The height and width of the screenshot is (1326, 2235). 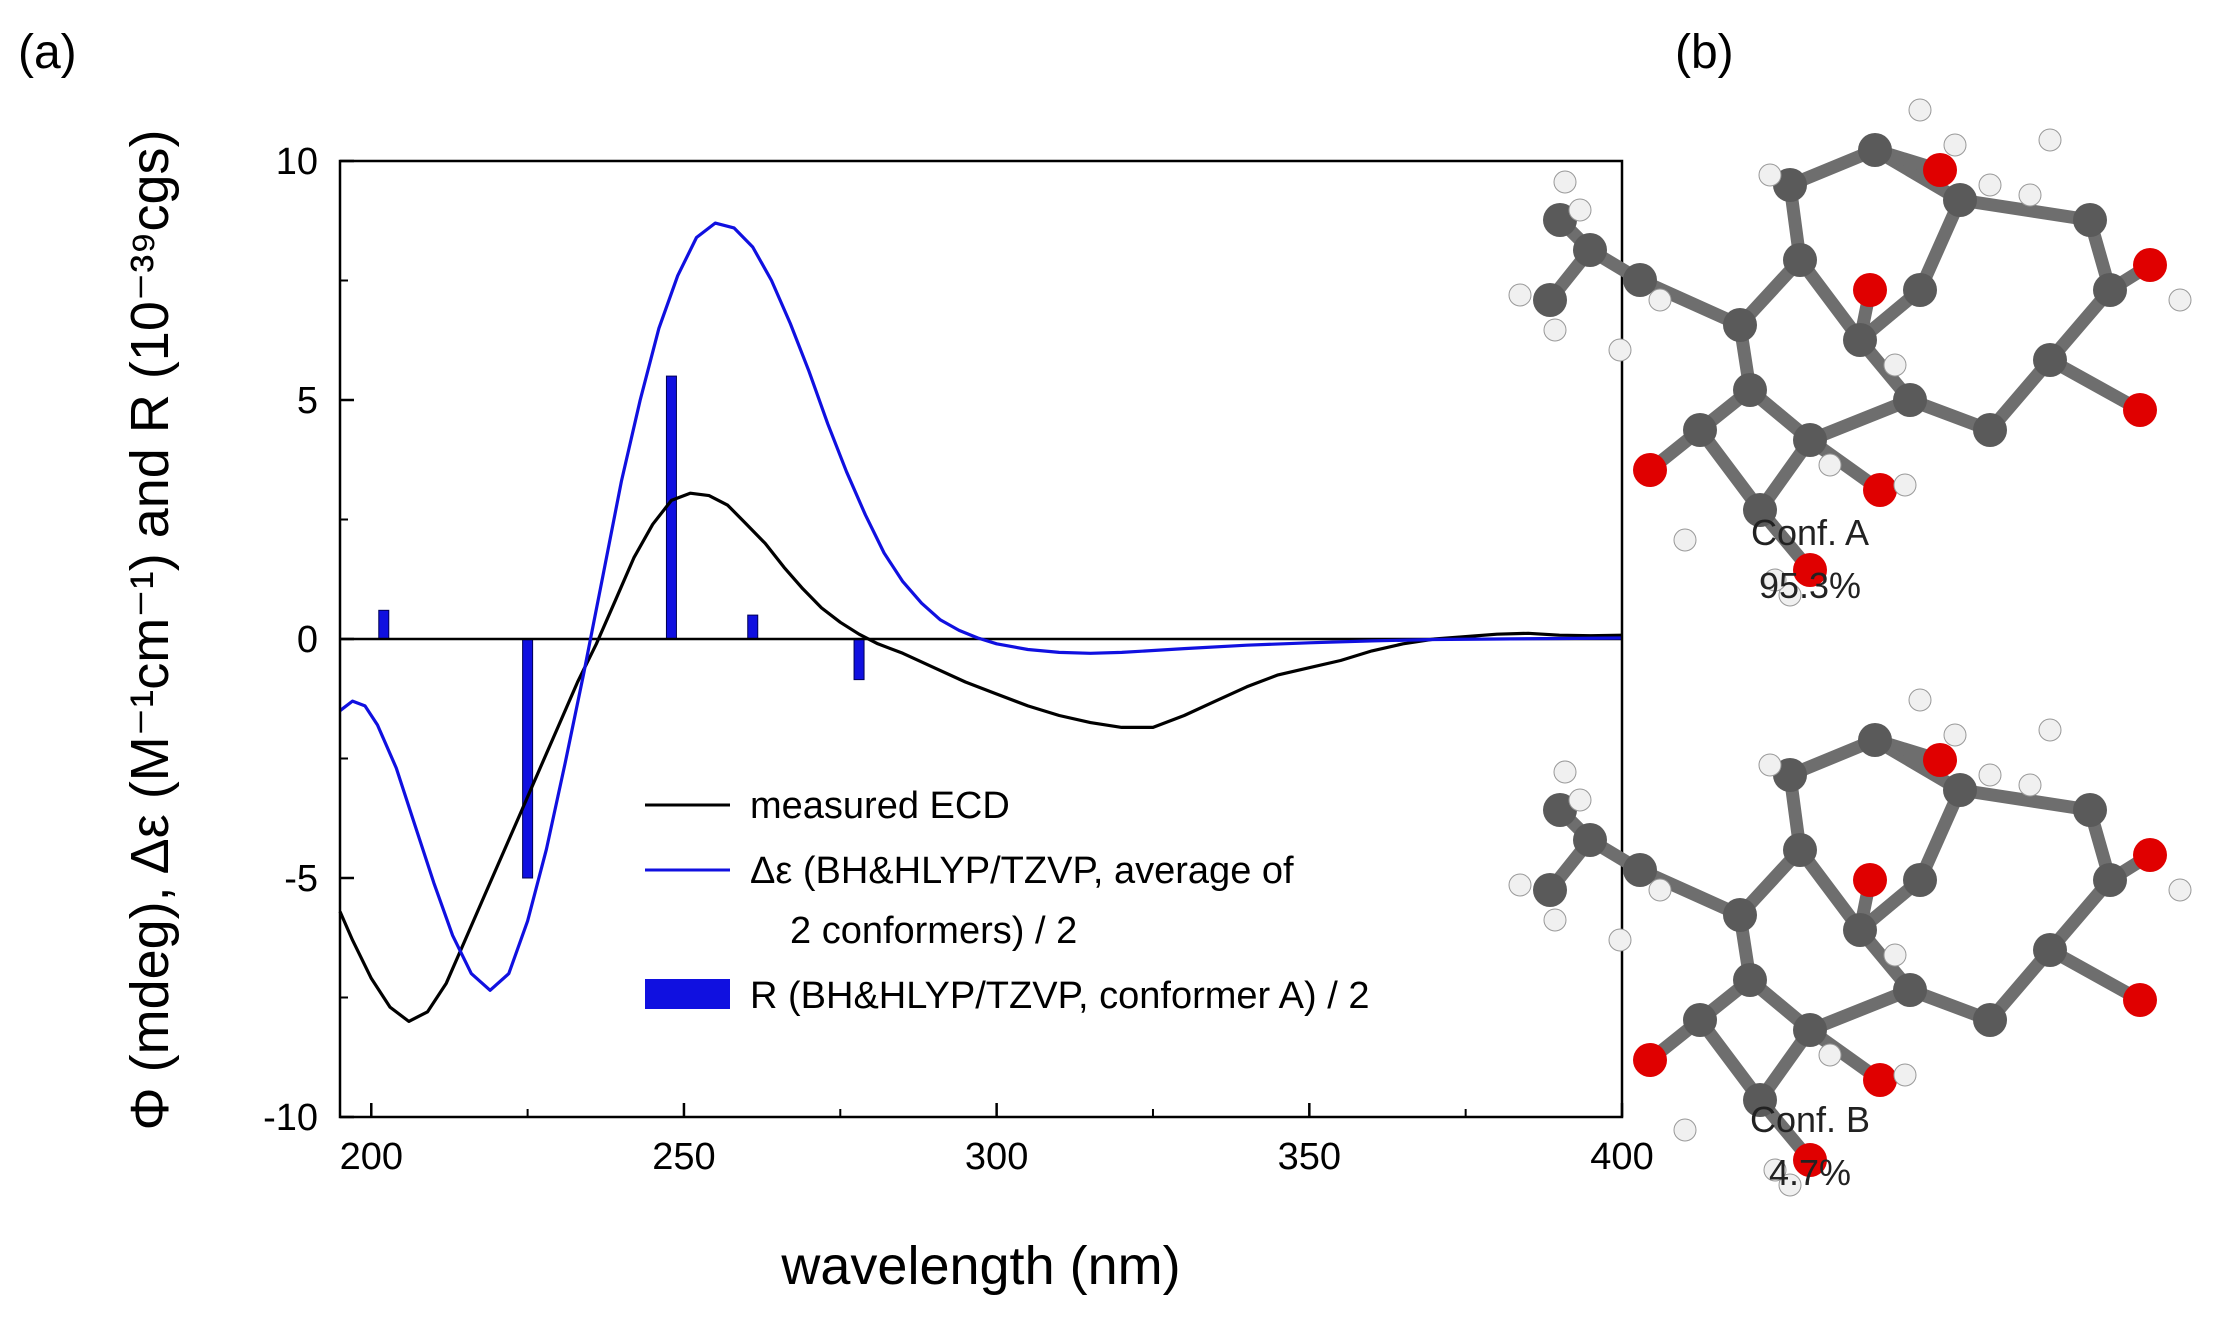 I want to click on x-axis-ticks: 200 250 300 350 400, so click(x=997, y=1140).